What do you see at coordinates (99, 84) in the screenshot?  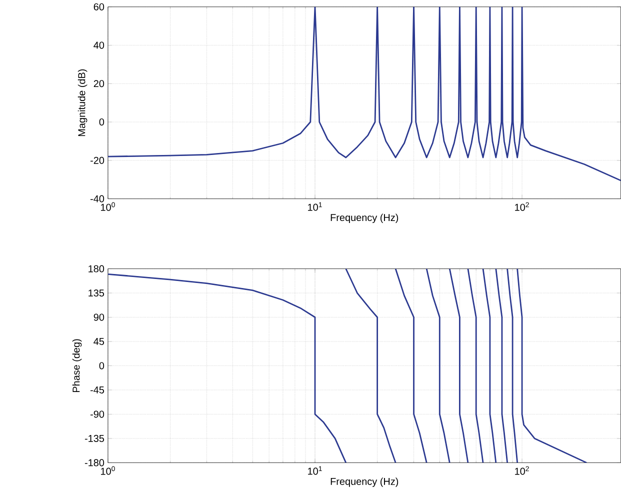 I see `y-tick-label: 20` at bounding box center [99, 84].